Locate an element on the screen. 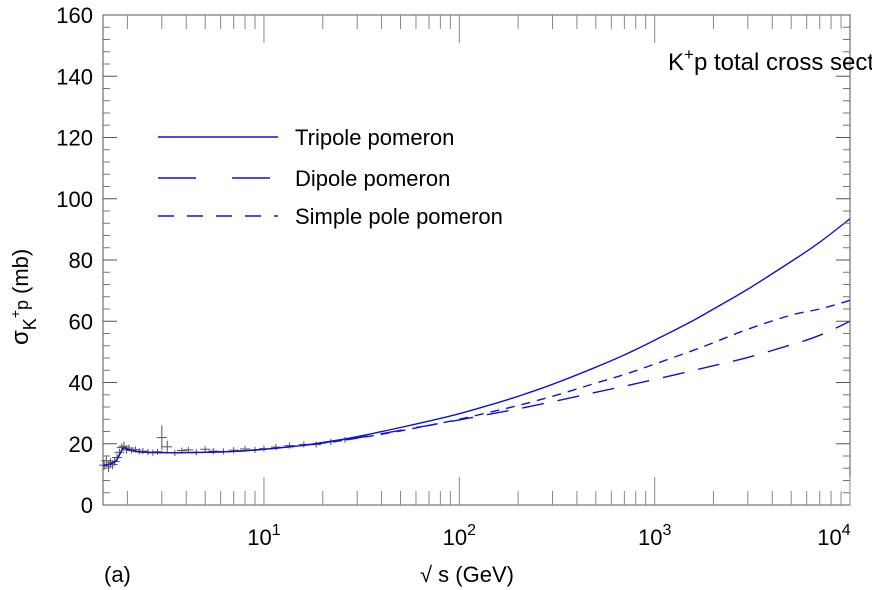  y-tick-label: 20 is located at coordinates (81, 444).